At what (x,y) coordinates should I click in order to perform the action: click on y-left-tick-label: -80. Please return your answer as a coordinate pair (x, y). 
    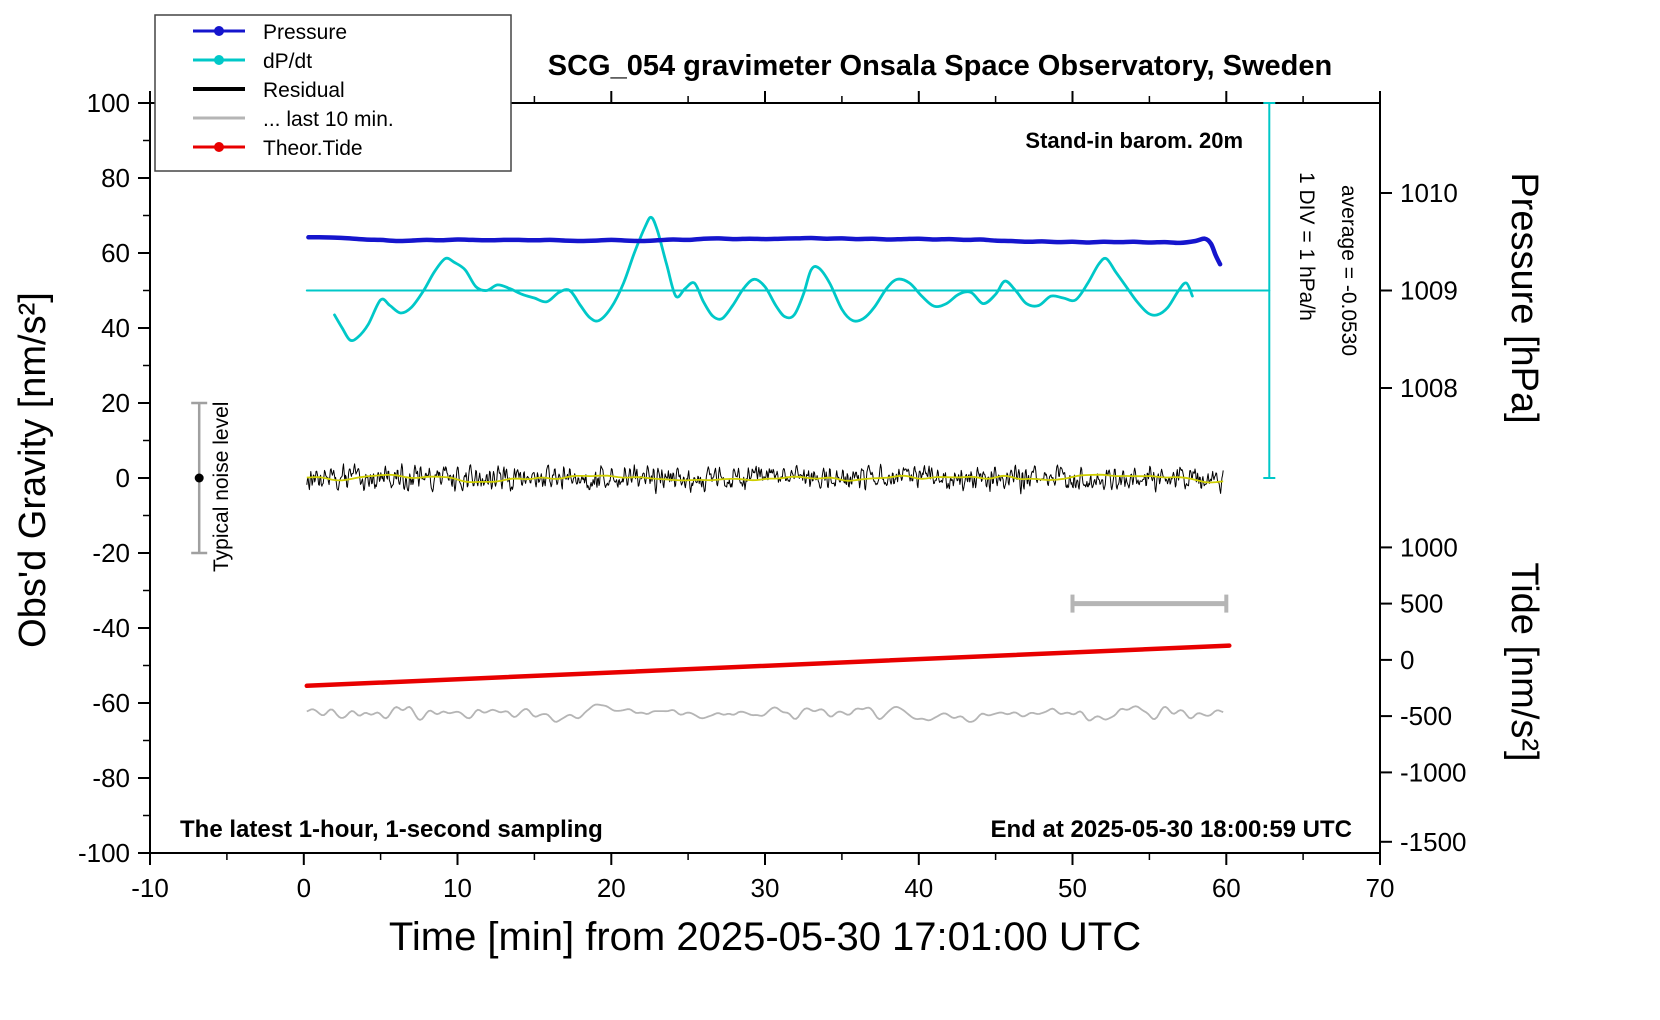
    Looking at the image, I should click on (111, 778).